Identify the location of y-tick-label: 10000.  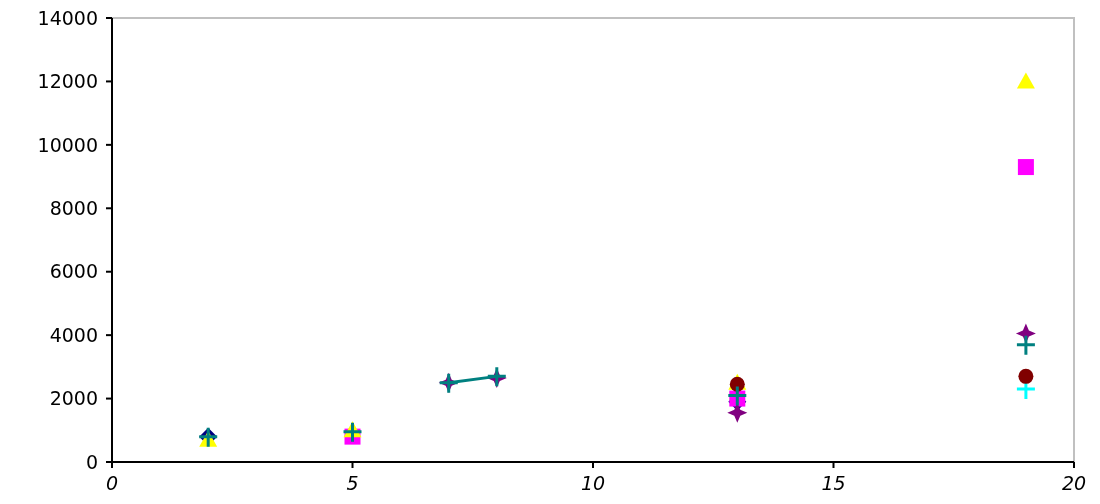
(67, 144).